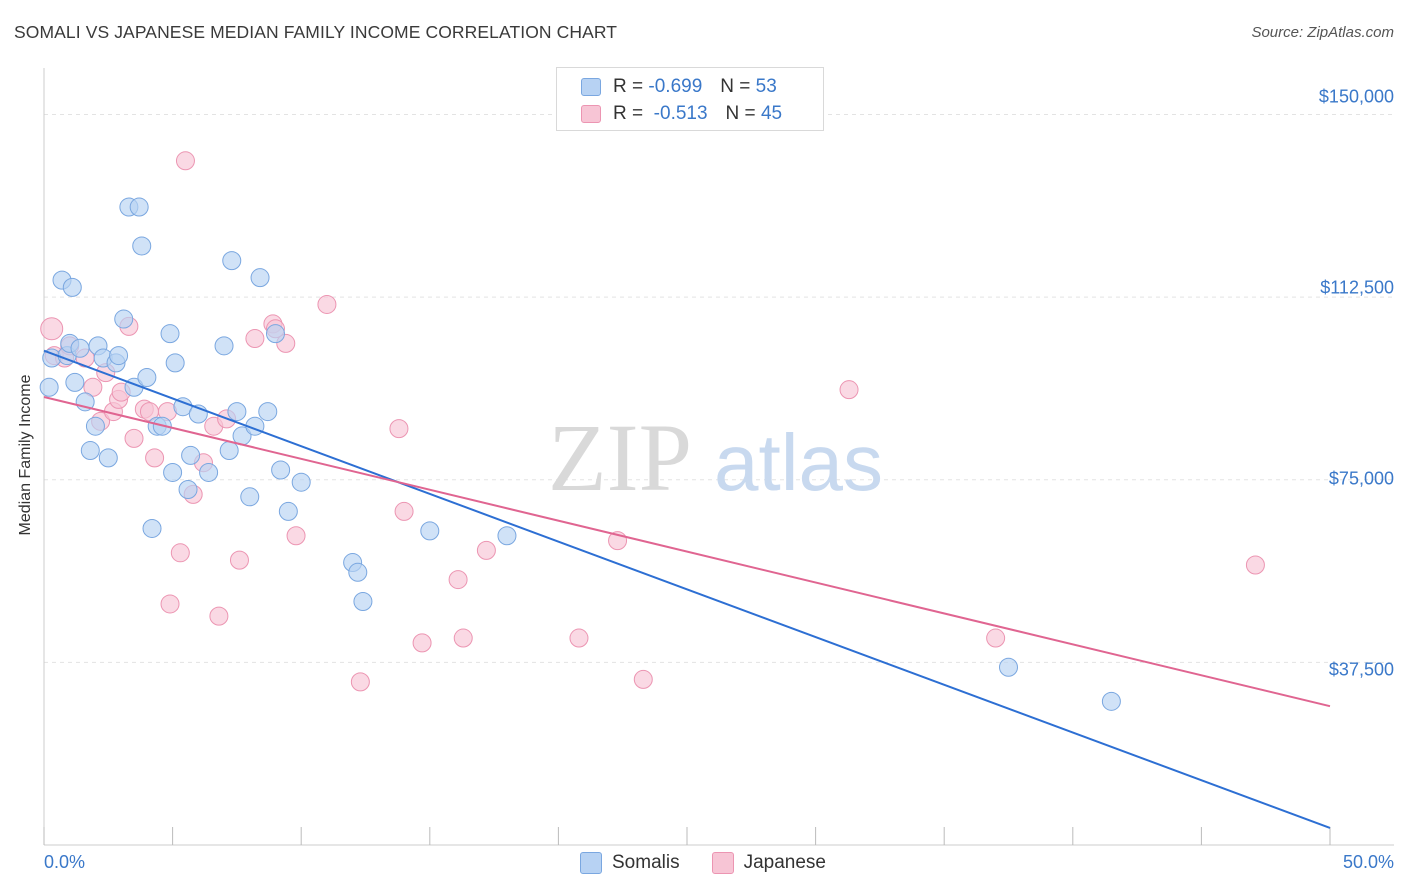 This screenshot has height=892, width=1406. Describe the element at coordinates (722, 863) in the screenshot. I see `japanese-legend-icon` at that location.